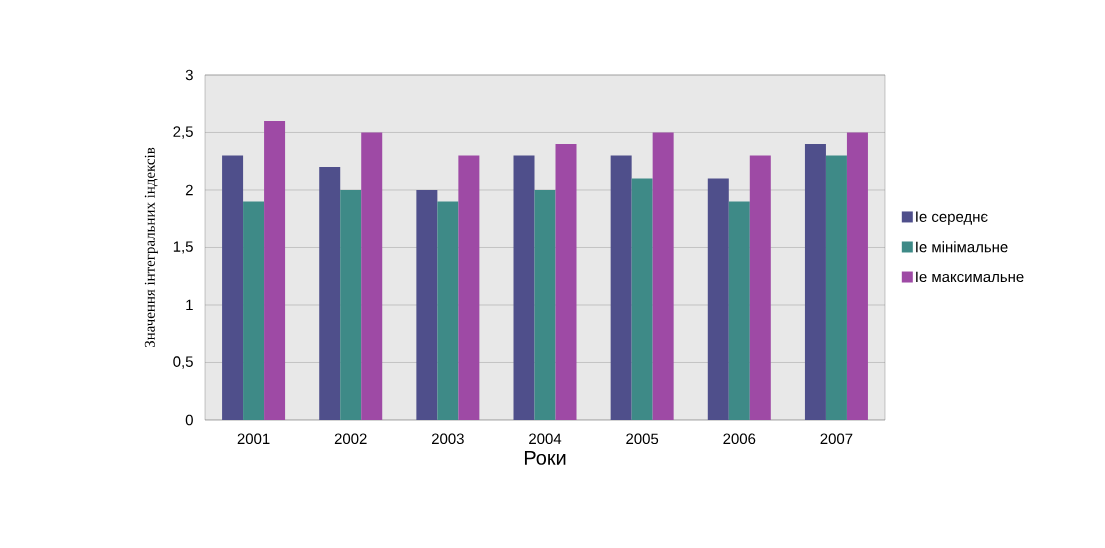  Describe the element at coordinates (189, 75) in the screenshot. I see `y-tick-label: 3` at that location.